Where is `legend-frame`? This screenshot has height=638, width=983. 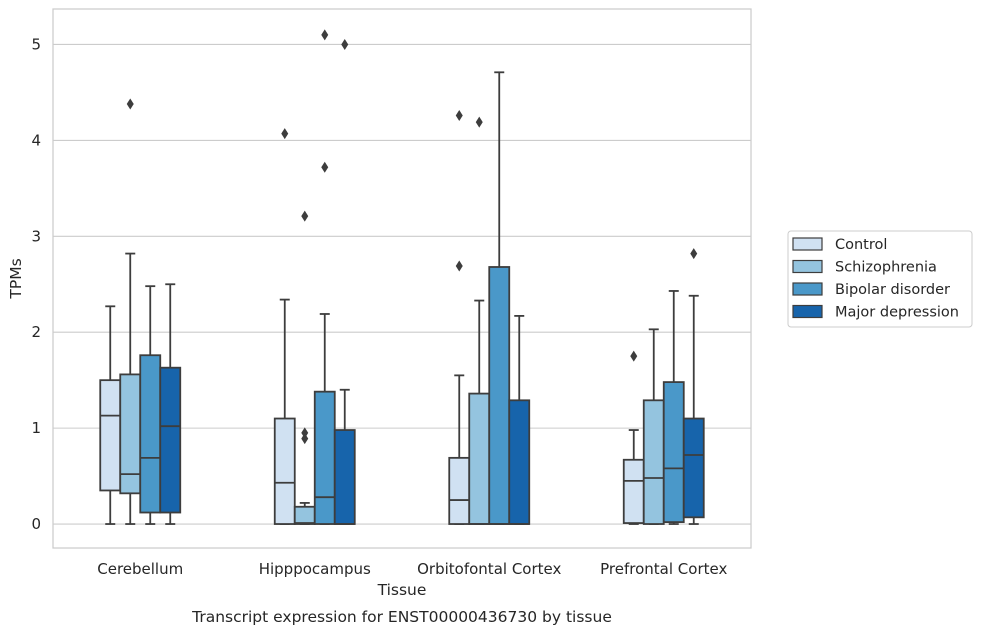
legend-frame is located at coordinates (880, 279).